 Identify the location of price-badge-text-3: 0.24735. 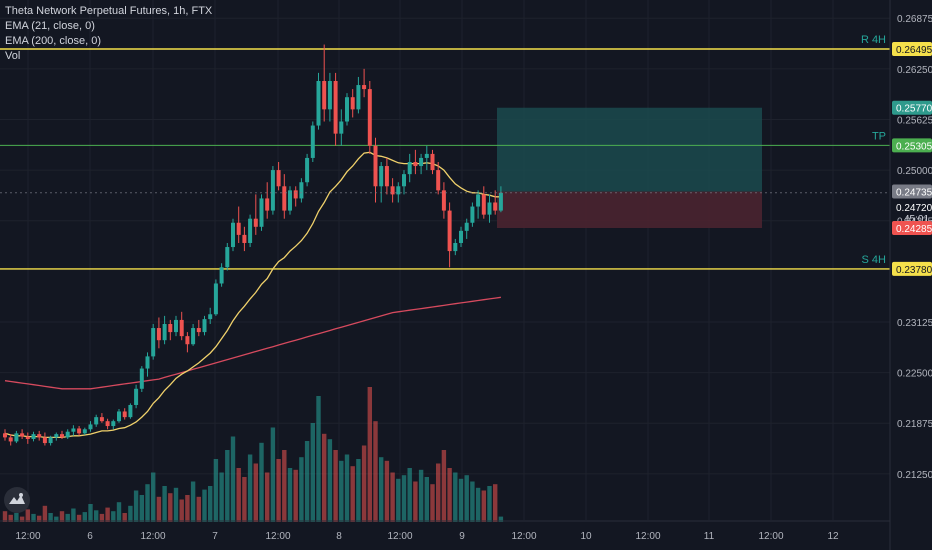
(914, 193).